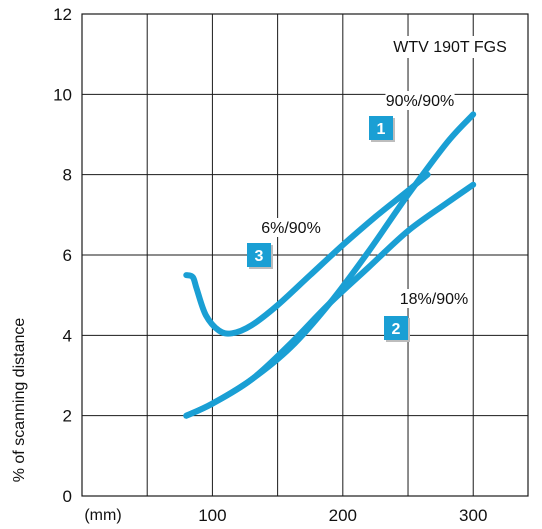 The height and width of the screenshot is (529, 542). What do you see at coordinates (67, 255) in the screenshot?
I see `y-tick-label: 6` at bounding box center [67, 255].